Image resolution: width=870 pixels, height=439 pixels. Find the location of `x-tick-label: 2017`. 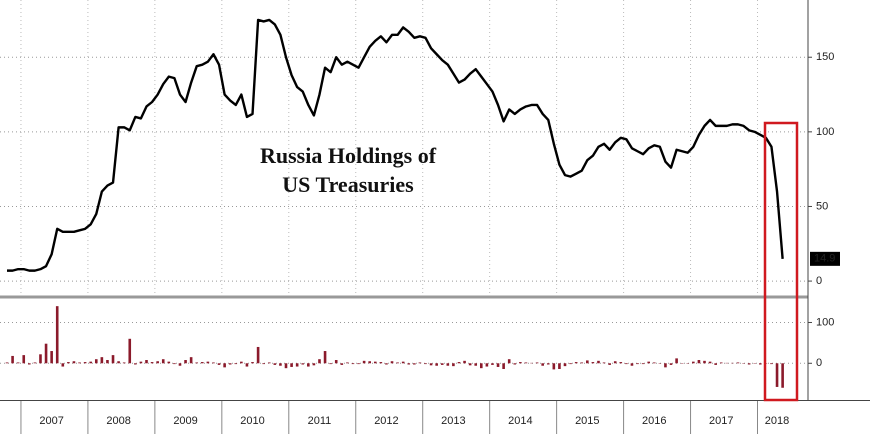

x-tick-label: 2017 is located at coordinates (721, 421).